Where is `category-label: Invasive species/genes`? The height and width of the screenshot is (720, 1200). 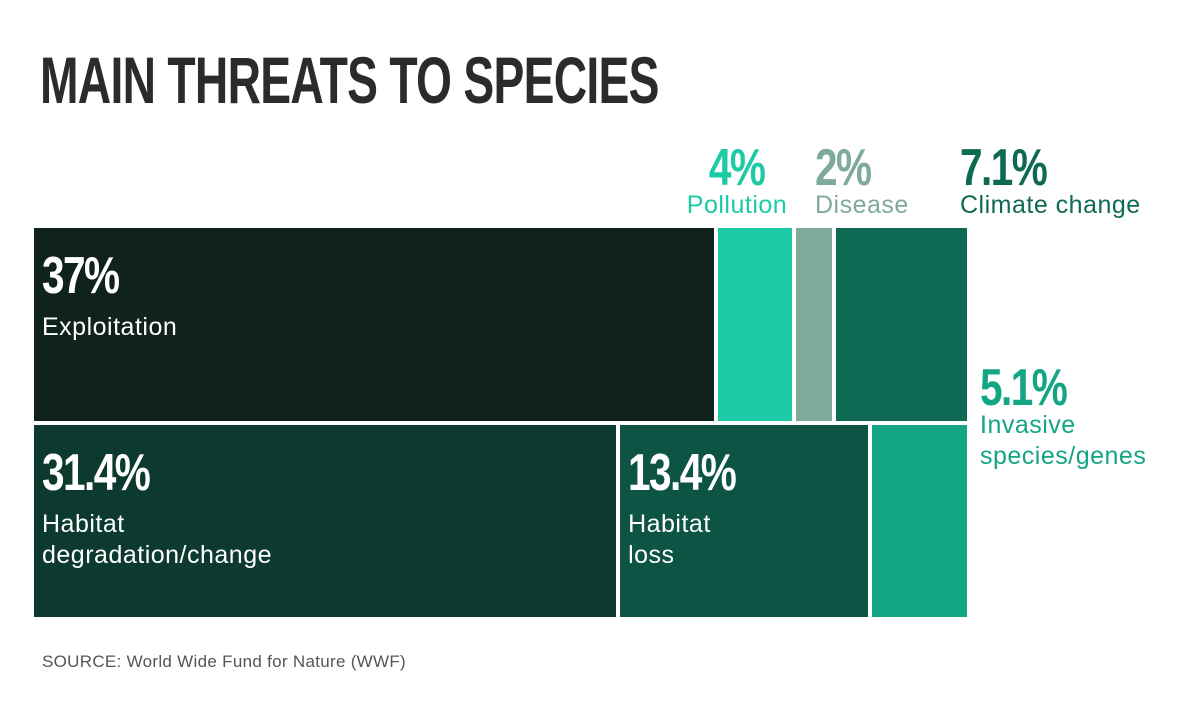 category-label: Invasive species/genes is located at coordinates (1063, 440).